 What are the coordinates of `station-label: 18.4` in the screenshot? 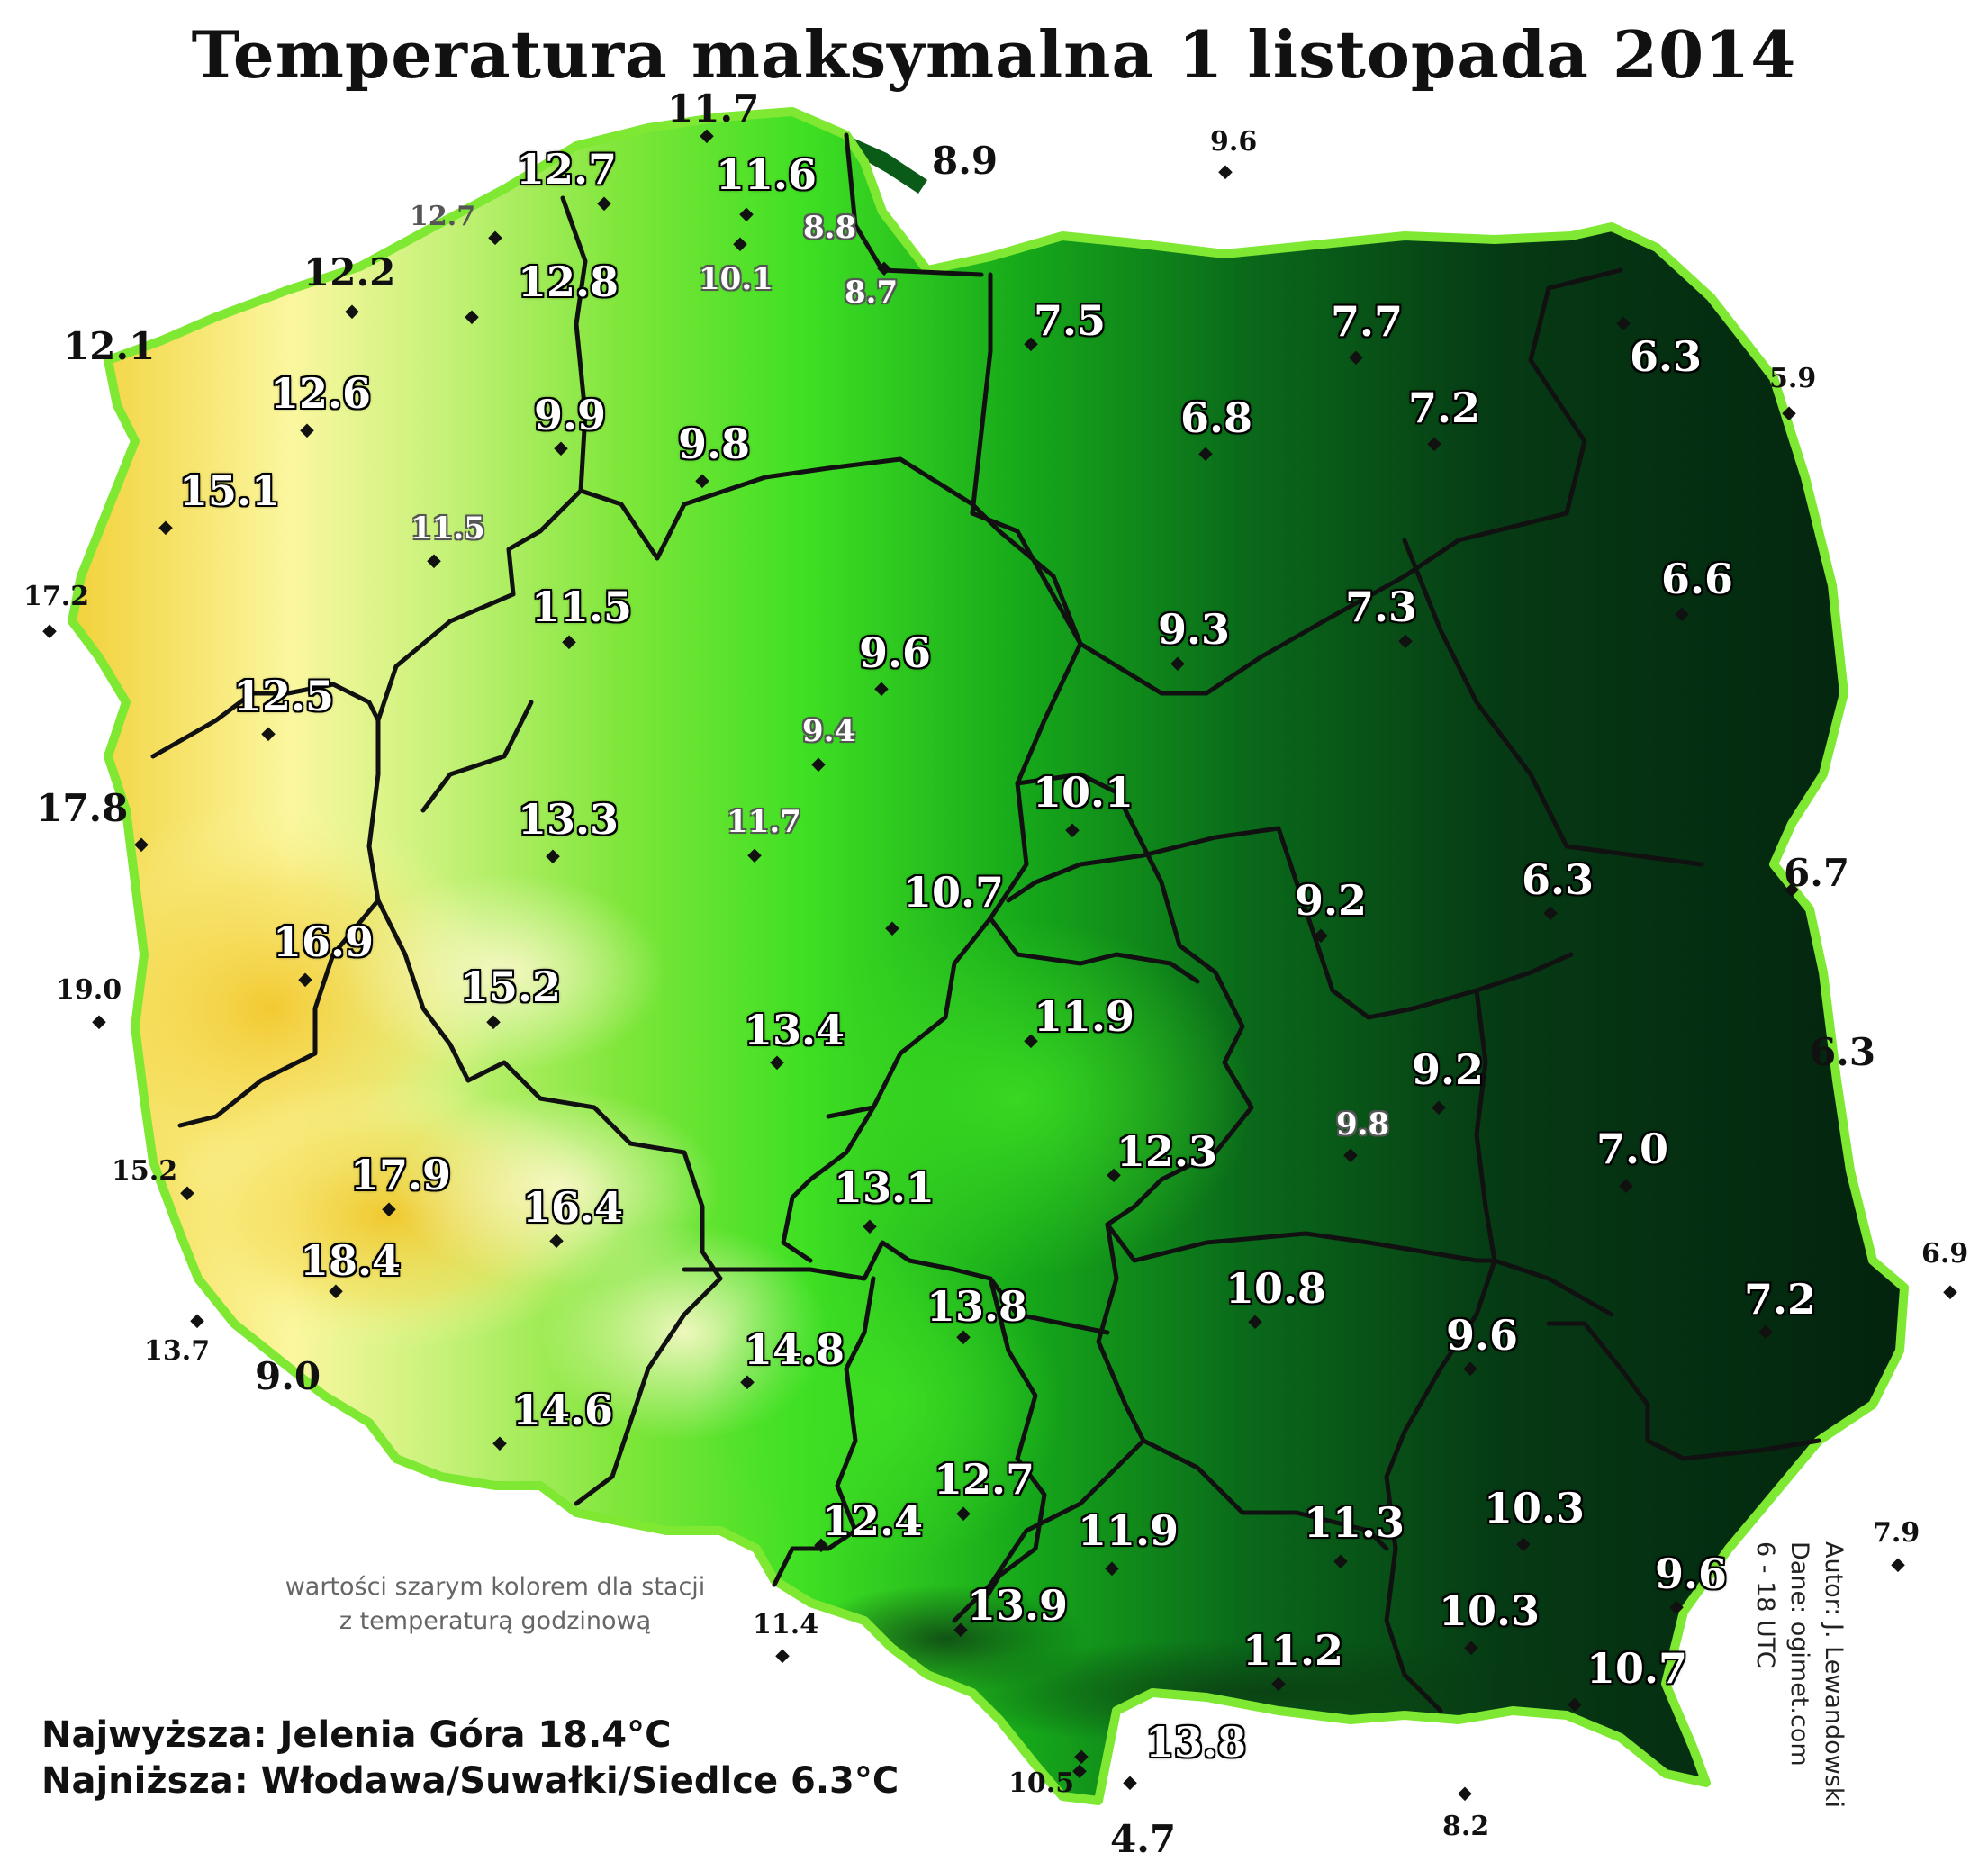 It's located at (351, 1261).